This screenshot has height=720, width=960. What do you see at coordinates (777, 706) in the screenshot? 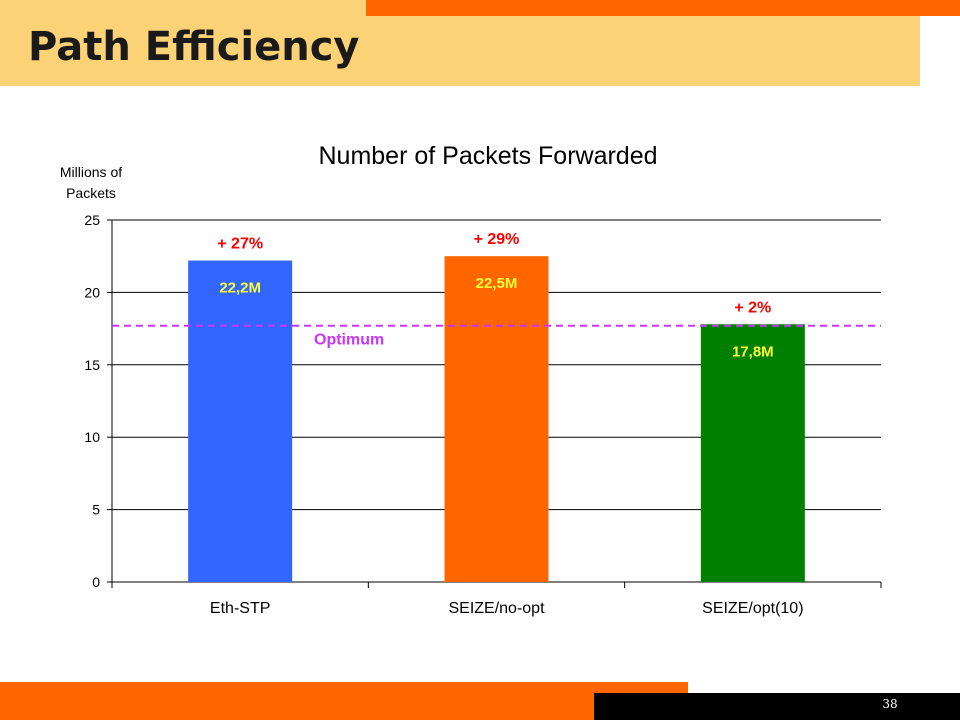
I see `footer-black-bar` at bounding box center [777, 706].